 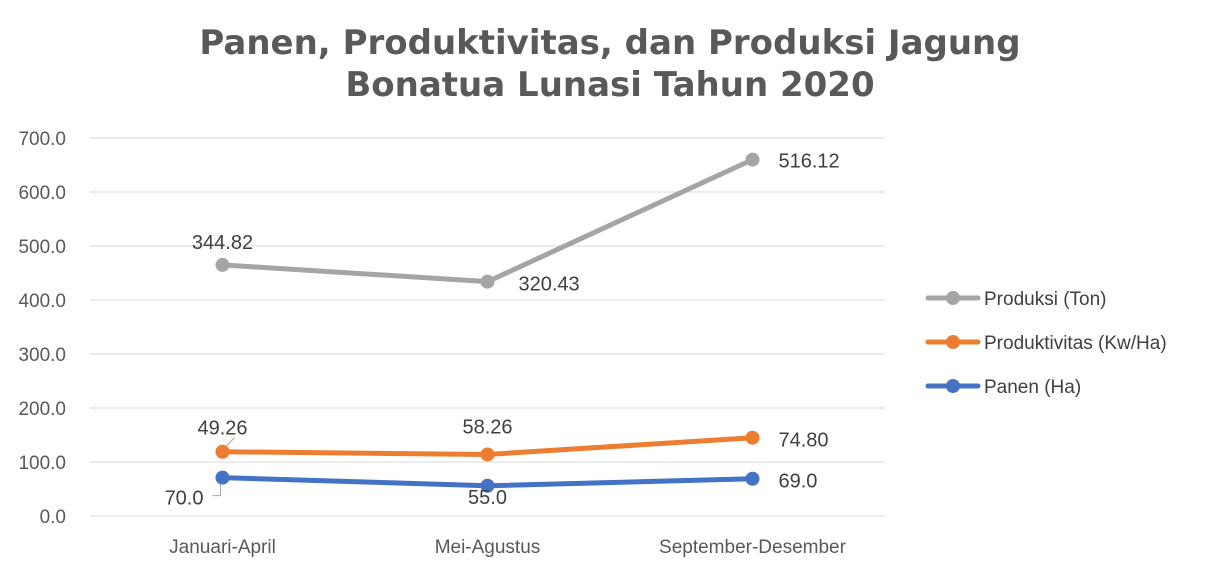 What do you see at coordinates (549, 285) in the screenshot?
I see `data-label: 320.43` at bounding box center [549, 285].